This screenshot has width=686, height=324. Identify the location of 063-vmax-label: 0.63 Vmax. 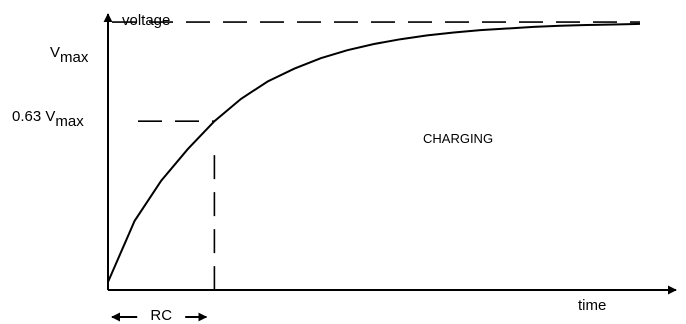
(48, 119).